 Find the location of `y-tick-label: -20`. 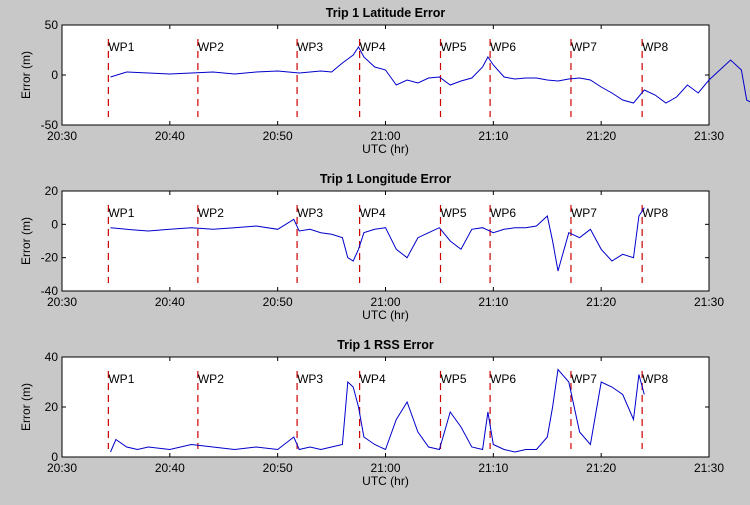

y-tick-label: -20 is located at coordinates (50, 258).